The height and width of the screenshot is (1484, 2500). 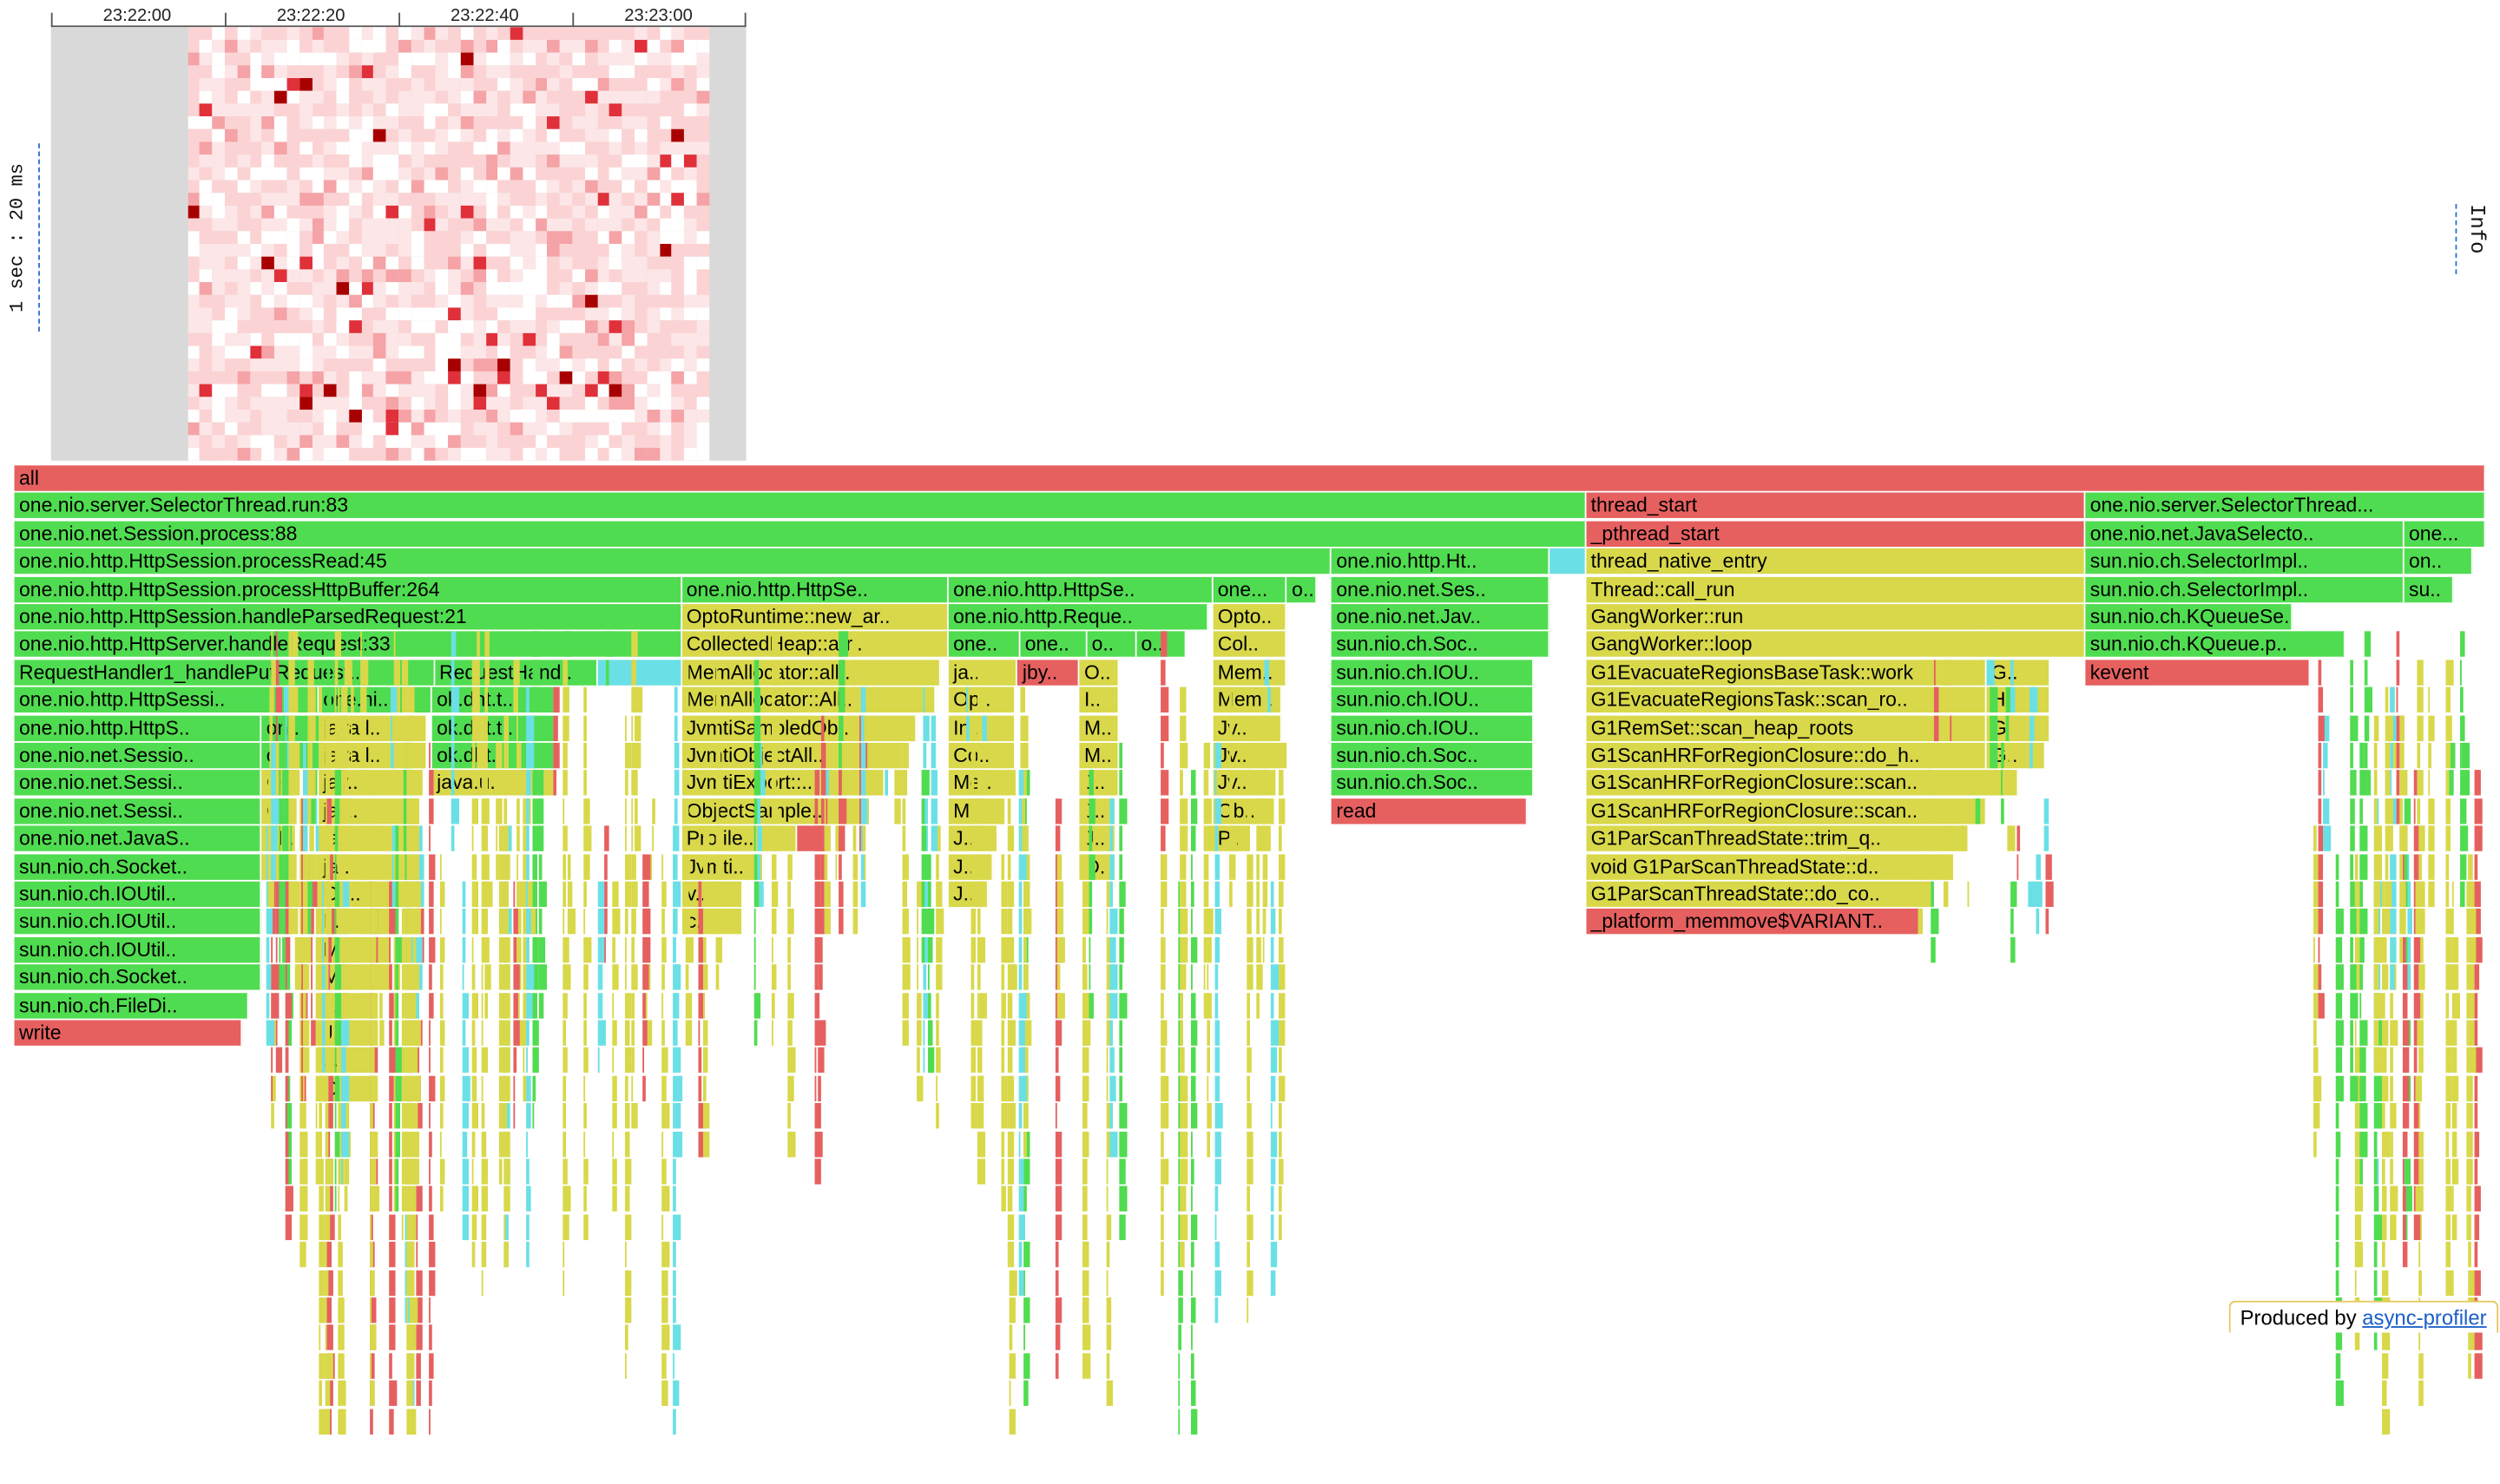 I want to click on heatmap, so click(x=398, y=244).